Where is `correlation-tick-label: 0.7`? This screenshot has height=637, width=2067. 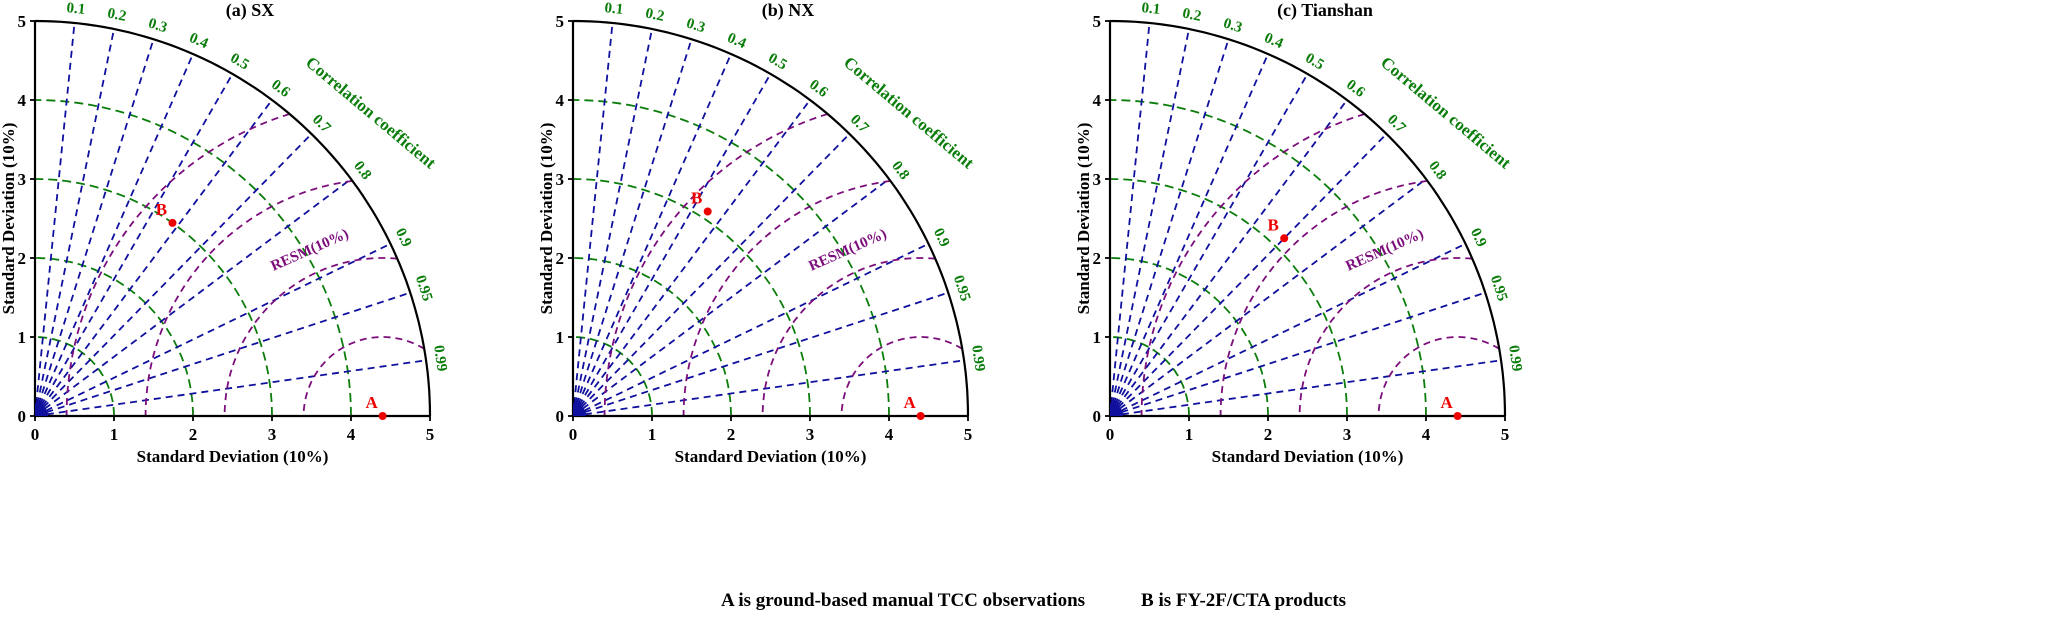
correlation-tick-label: 0.7 is located at coordinates (321, 124).